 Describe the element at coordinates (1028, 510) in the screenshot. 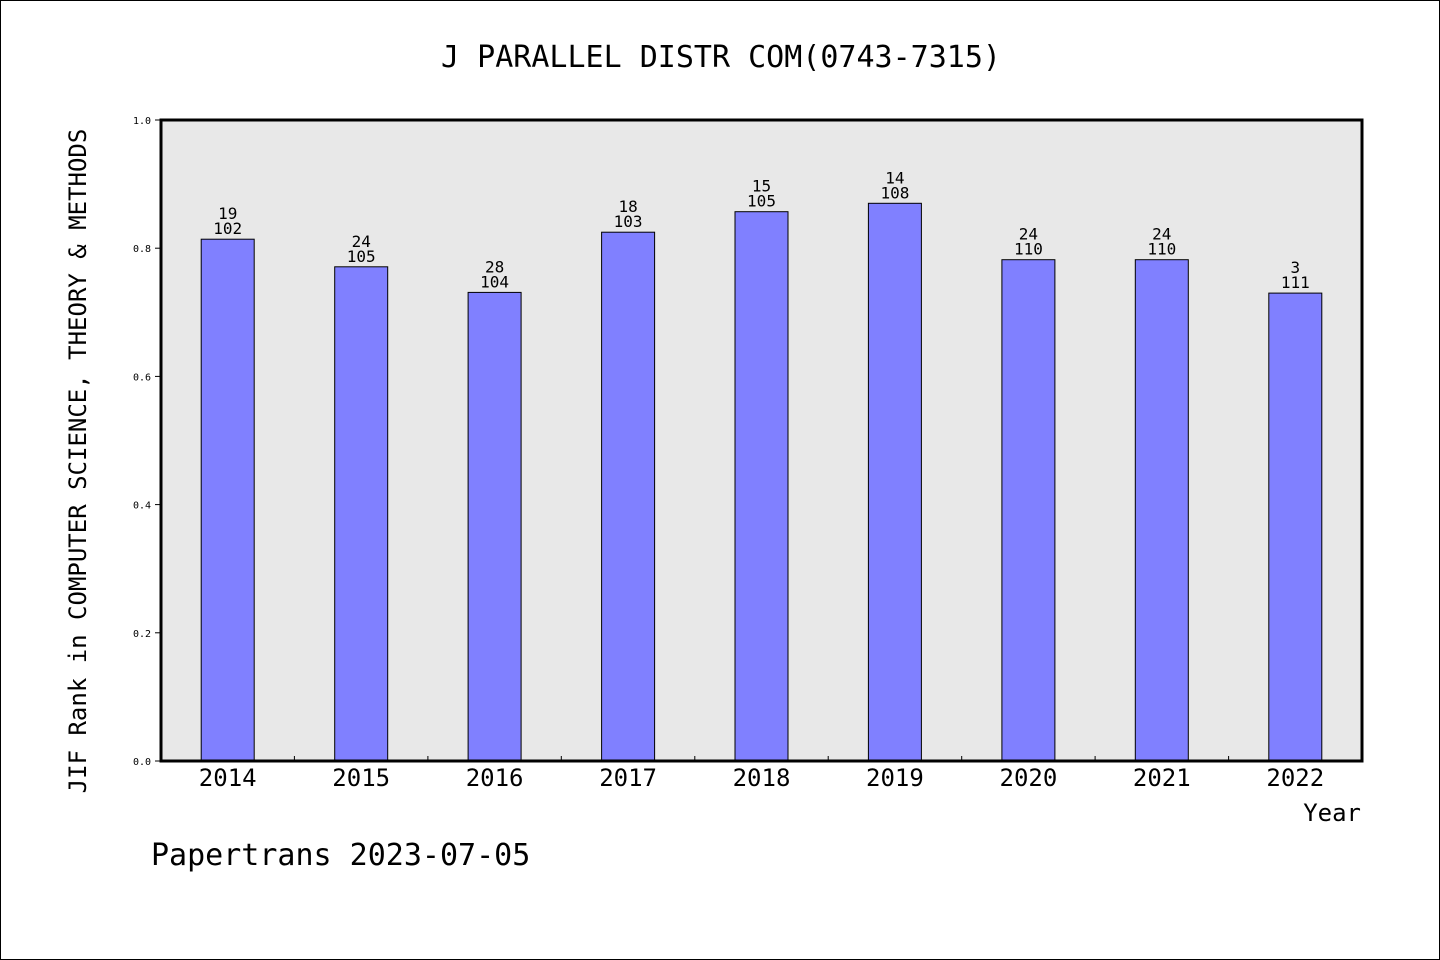

I see `bar-2020` at that location.